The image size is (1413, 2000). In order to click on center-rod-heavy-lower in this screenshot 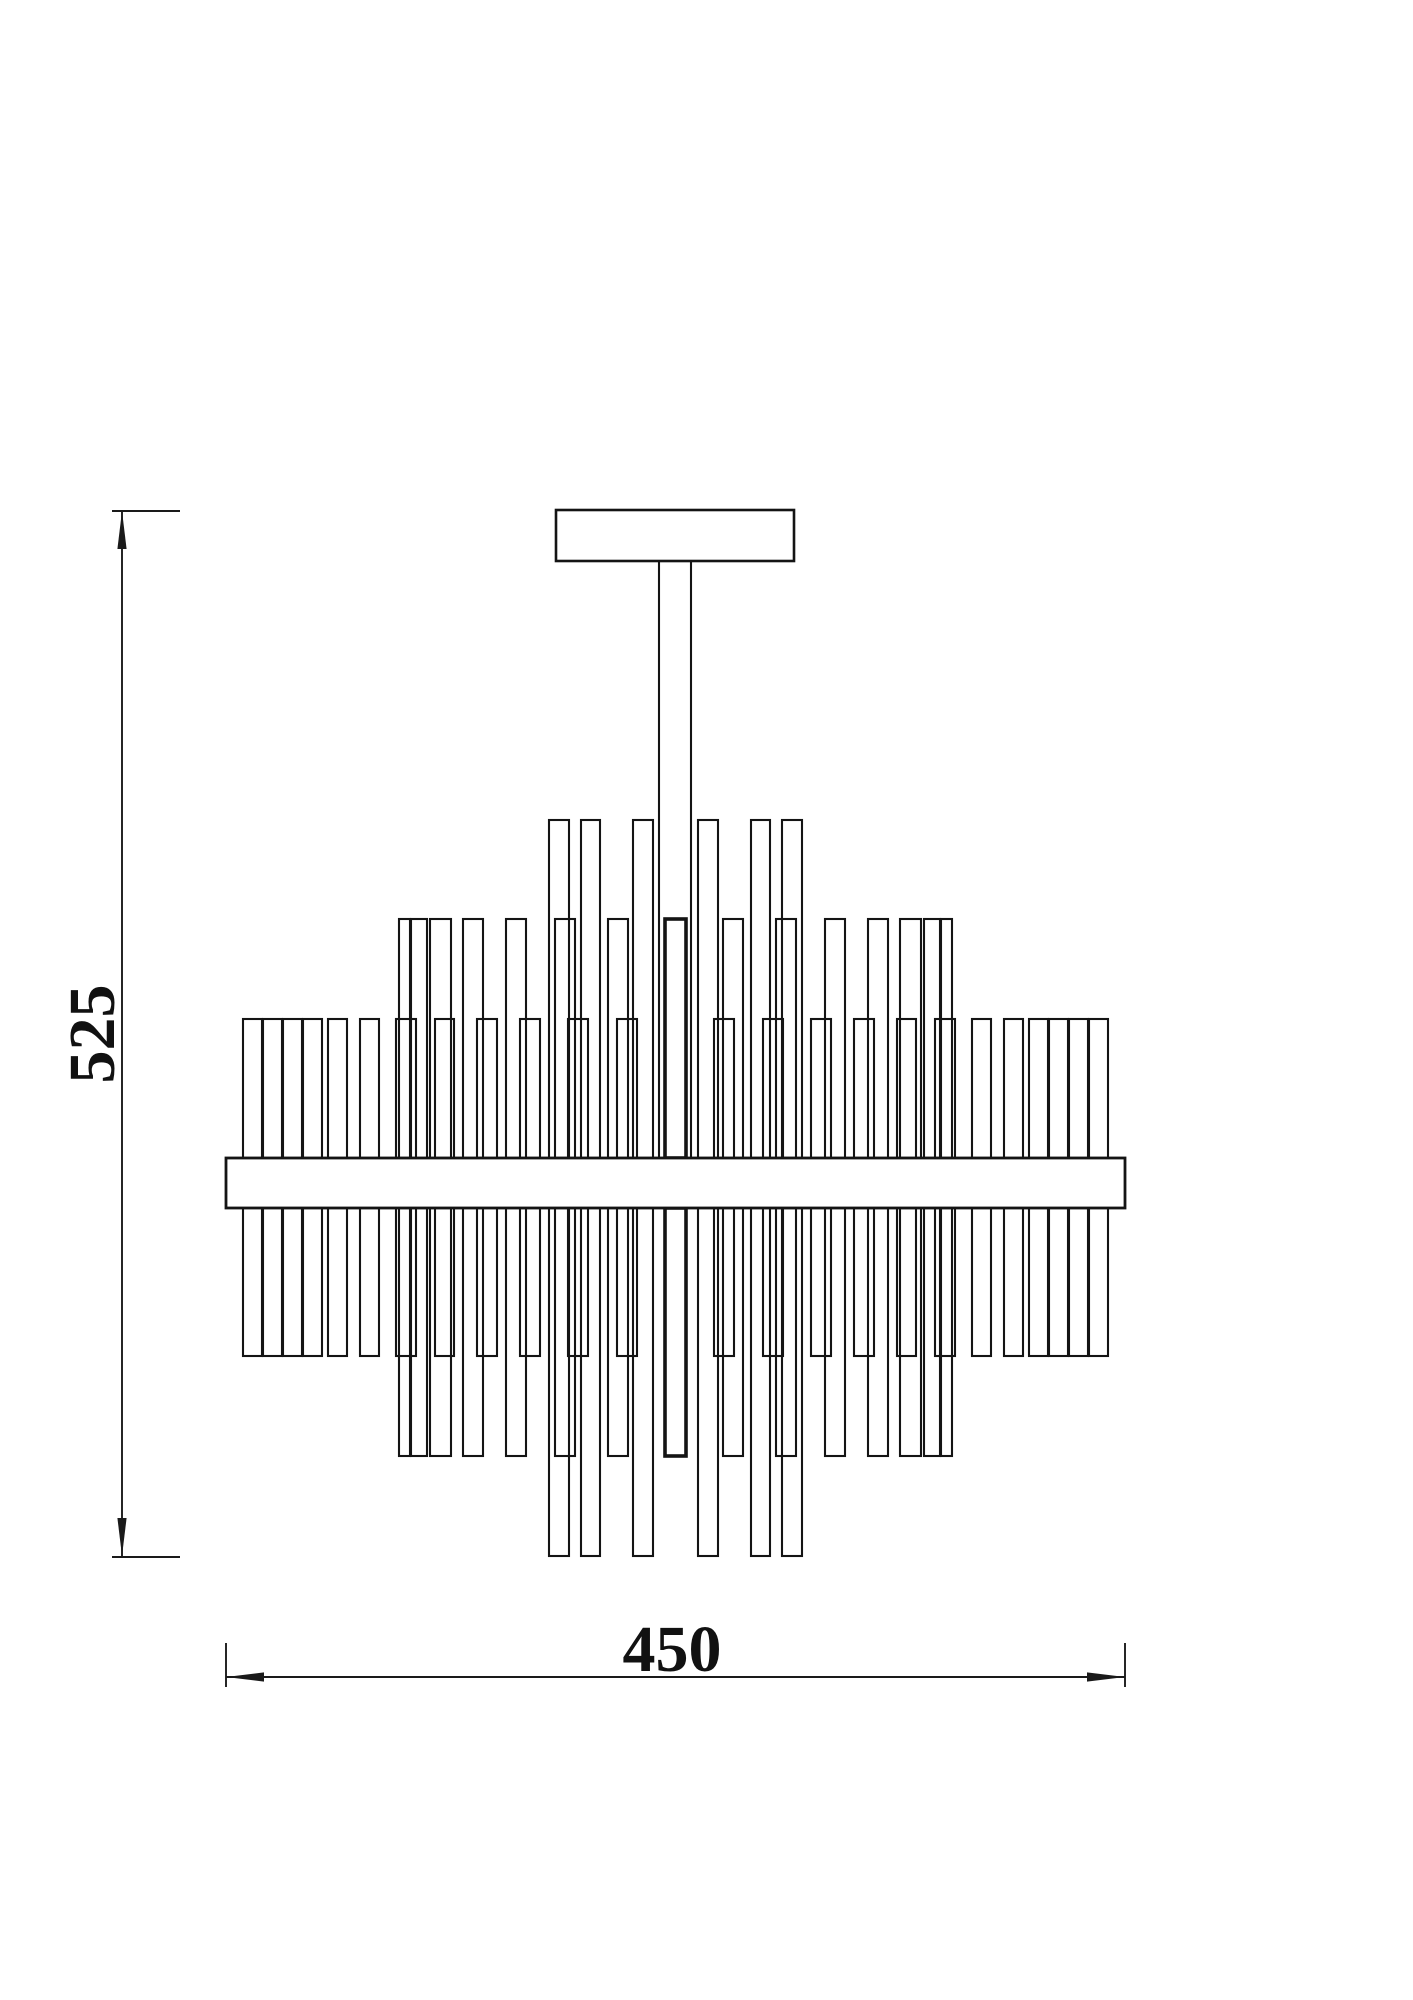, I will do `click(675, 1332)`.